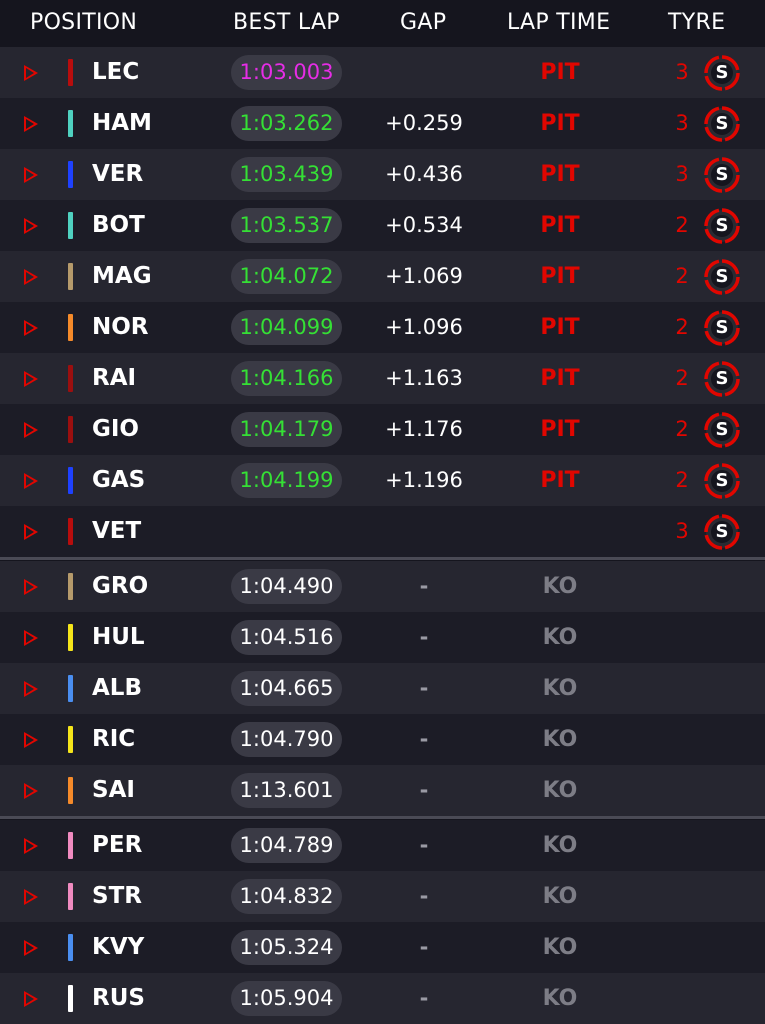 This screenshot has height=1024, width=765. Describe the element at coordinates (286, 276) in the screenshot. I see `best-lap-time: 1:04.072` at that location.